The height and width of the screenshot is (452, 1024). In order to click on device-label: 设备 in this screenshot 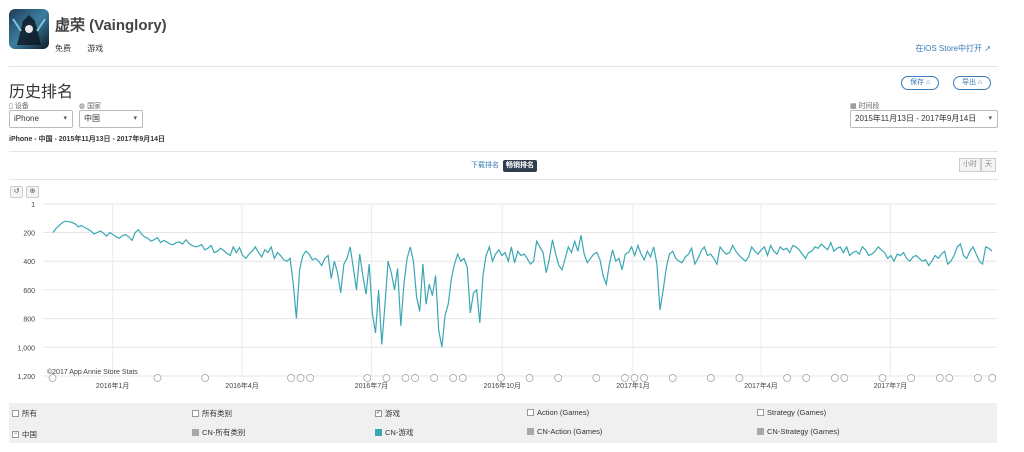, I will do `click(21, 106)`.